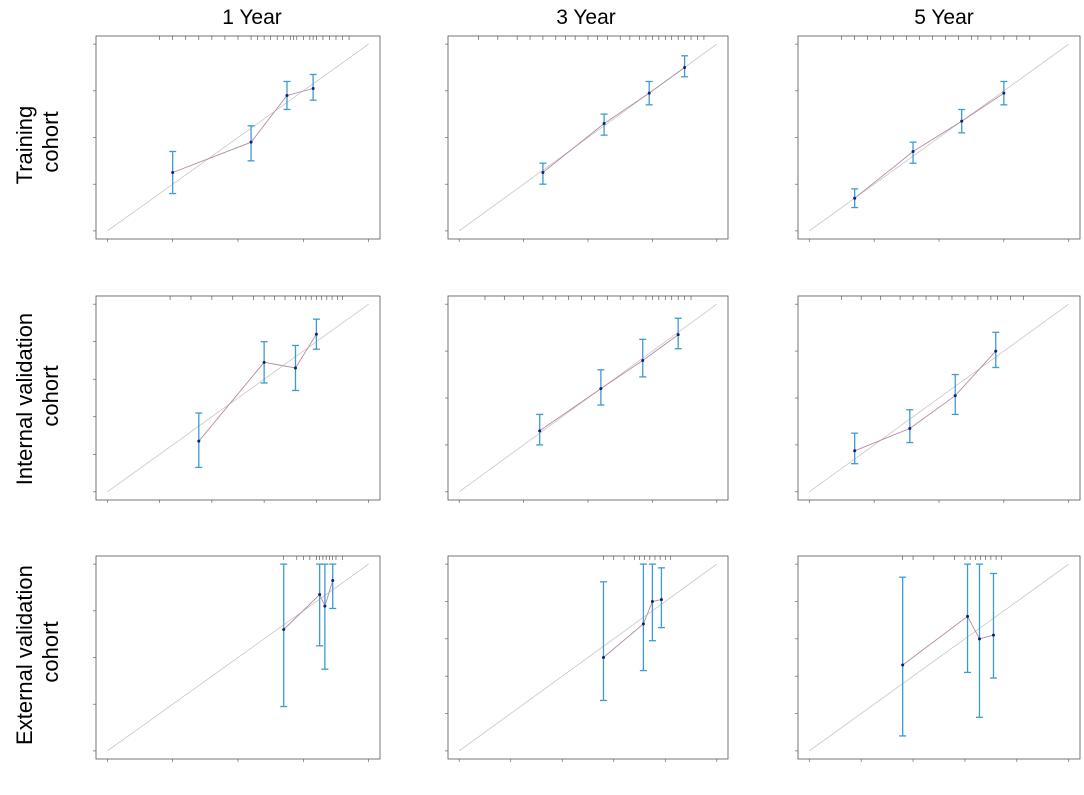 The height and width of the screenshot is (795, 1084). What do you see at coordinates (24, 145) in the screenshot?
I see `row-title-training-line1: Training` at bounding box center [24, 145].